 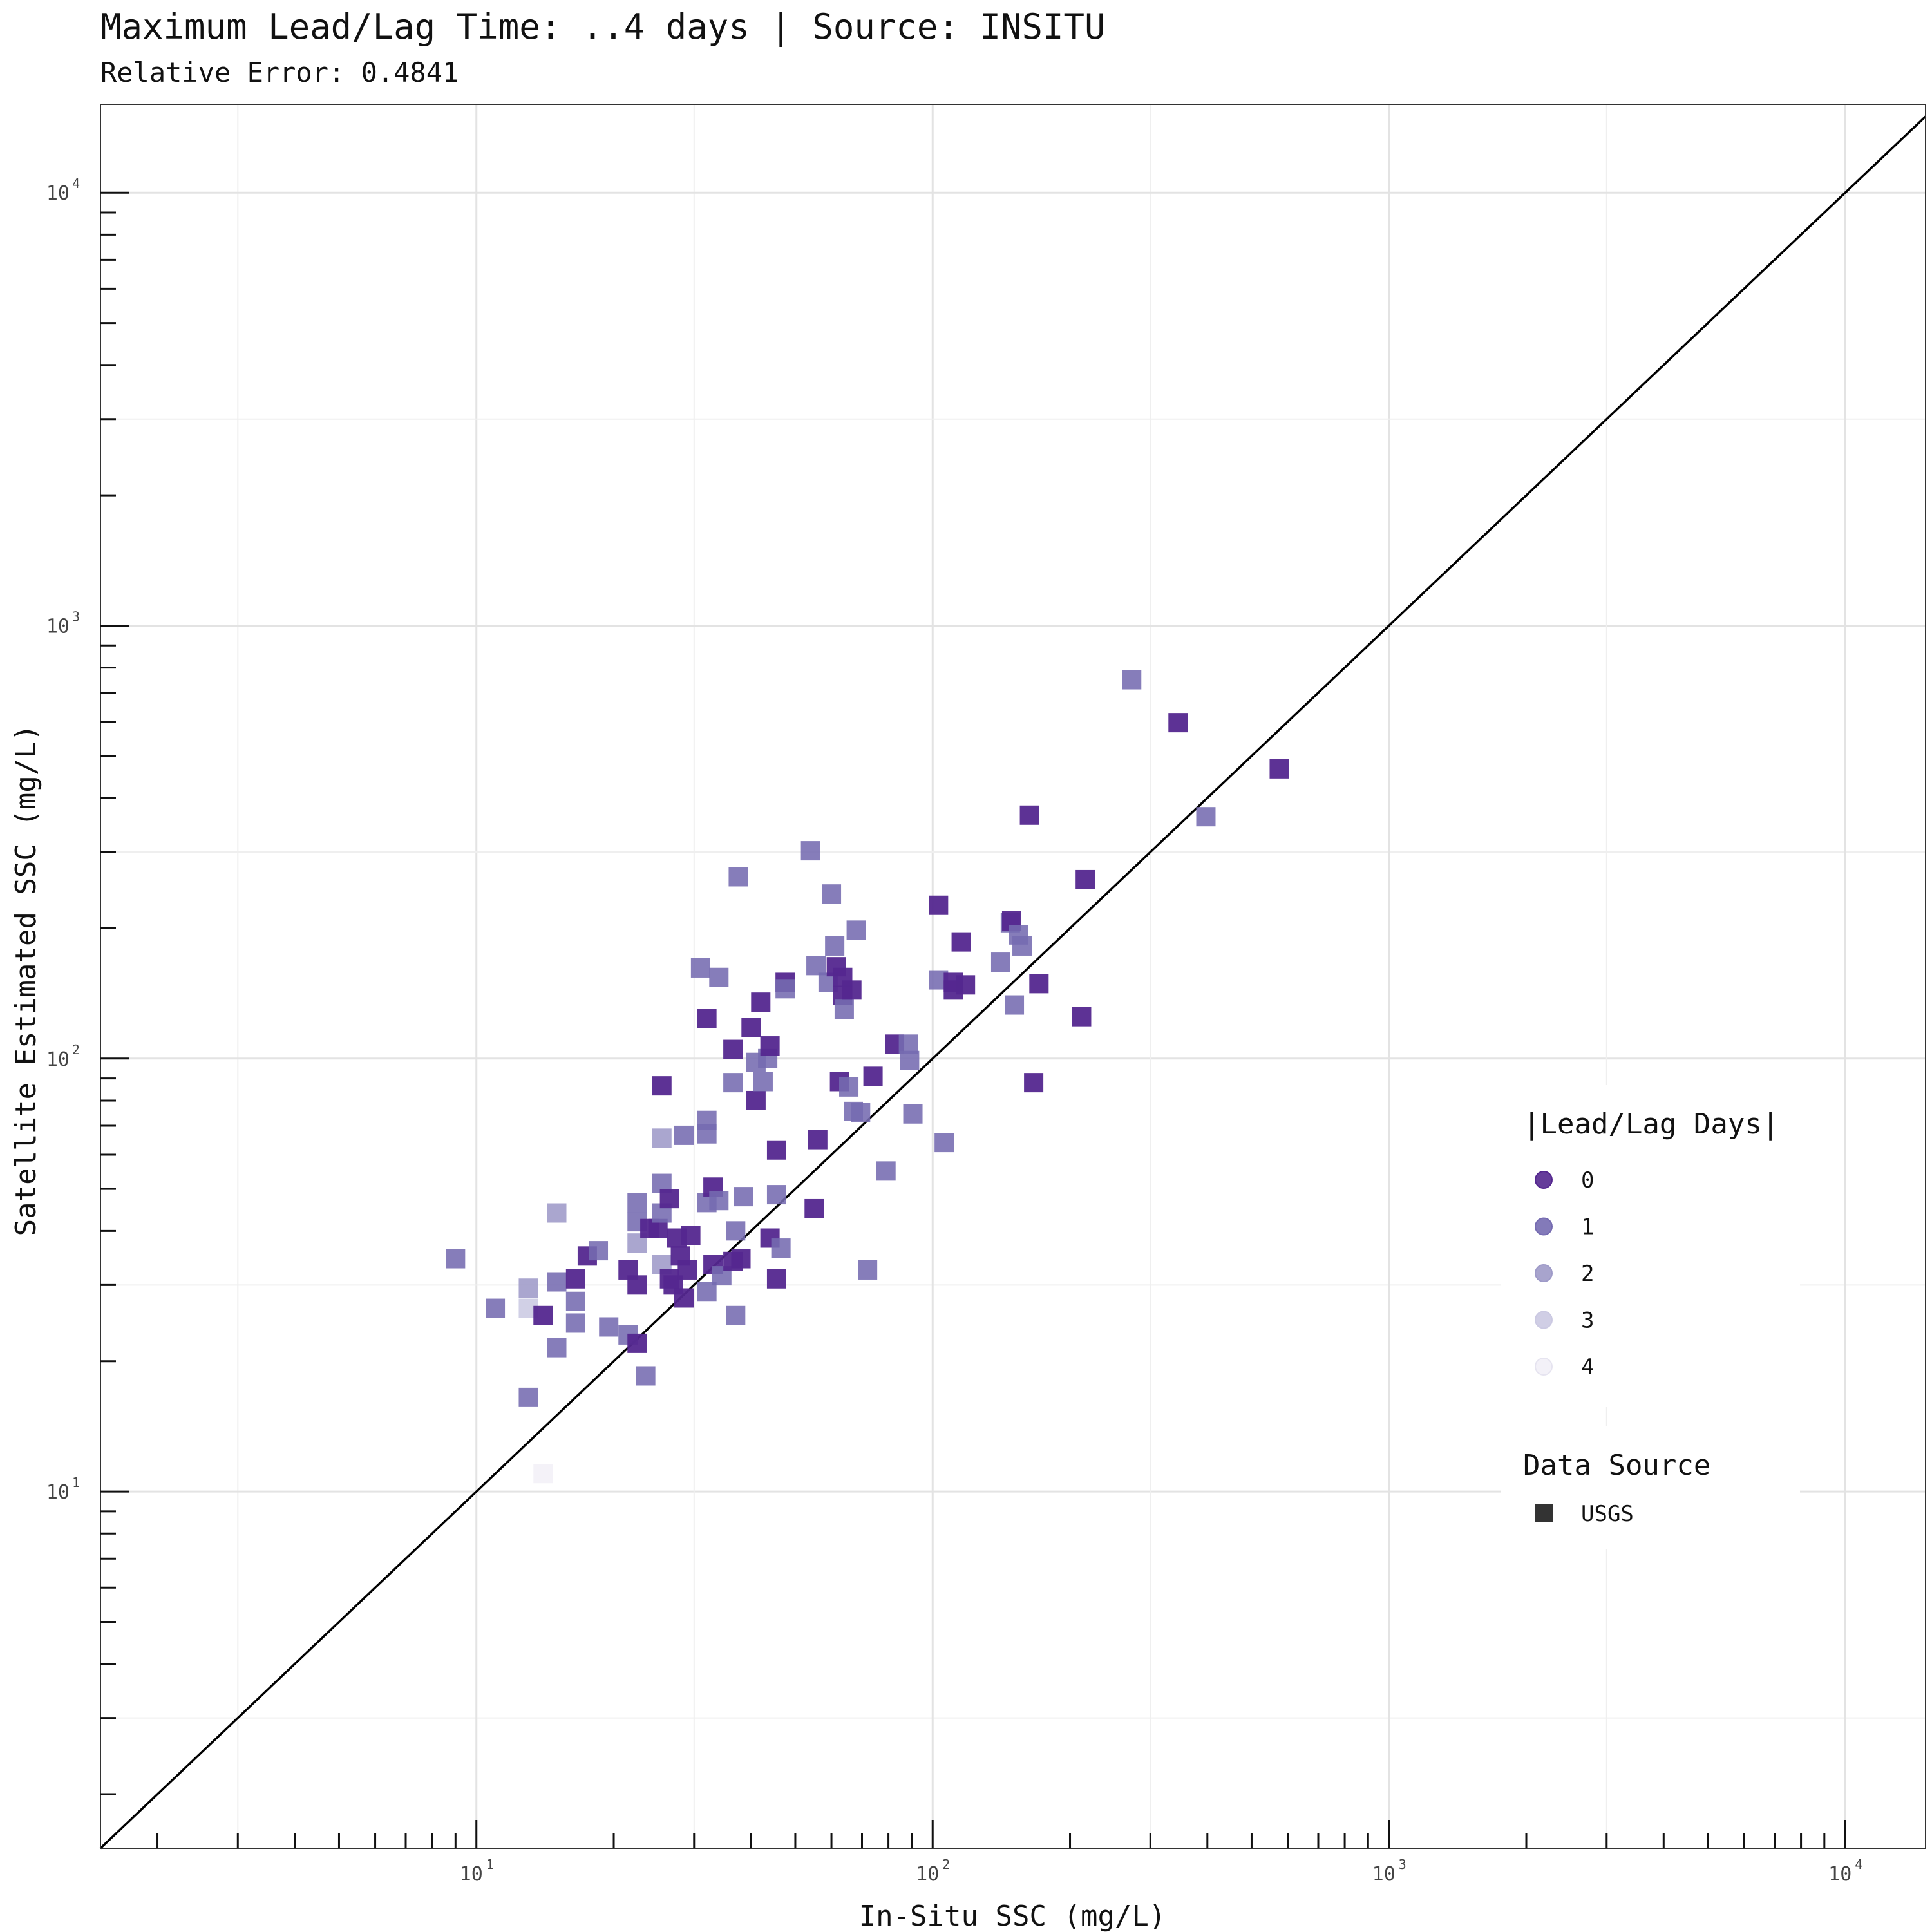 What do you see at coordinates (1564, 1274) in the screenshot?
I see `legend-color-entries: 0 1 2 3 4` at bounding box center [1564, 1274].